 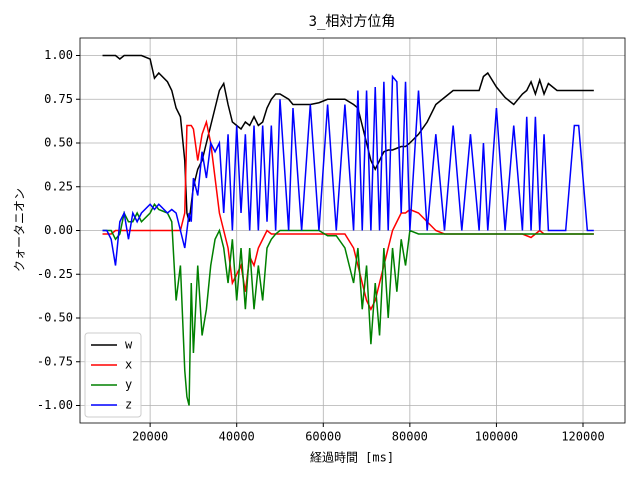 I want to click on x-tick-label: 60000, so click(x=323, y=437).